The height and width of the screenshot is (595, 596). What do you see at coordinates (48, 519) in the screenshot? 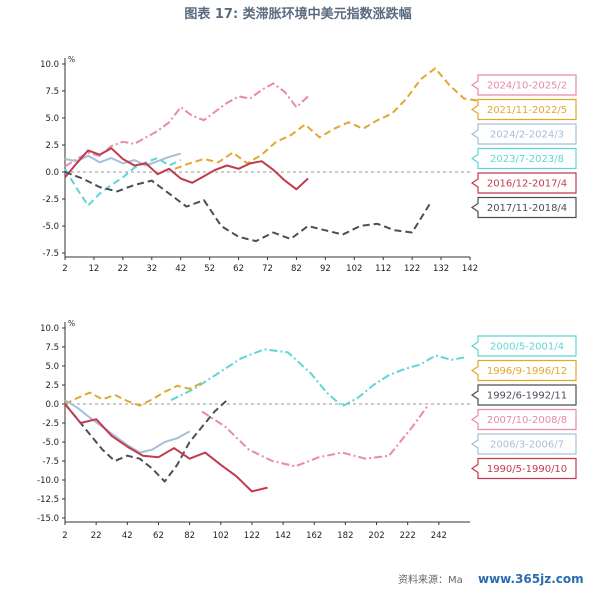
I see `y-tick-label: -15.0` at bounding box center [48, 519].